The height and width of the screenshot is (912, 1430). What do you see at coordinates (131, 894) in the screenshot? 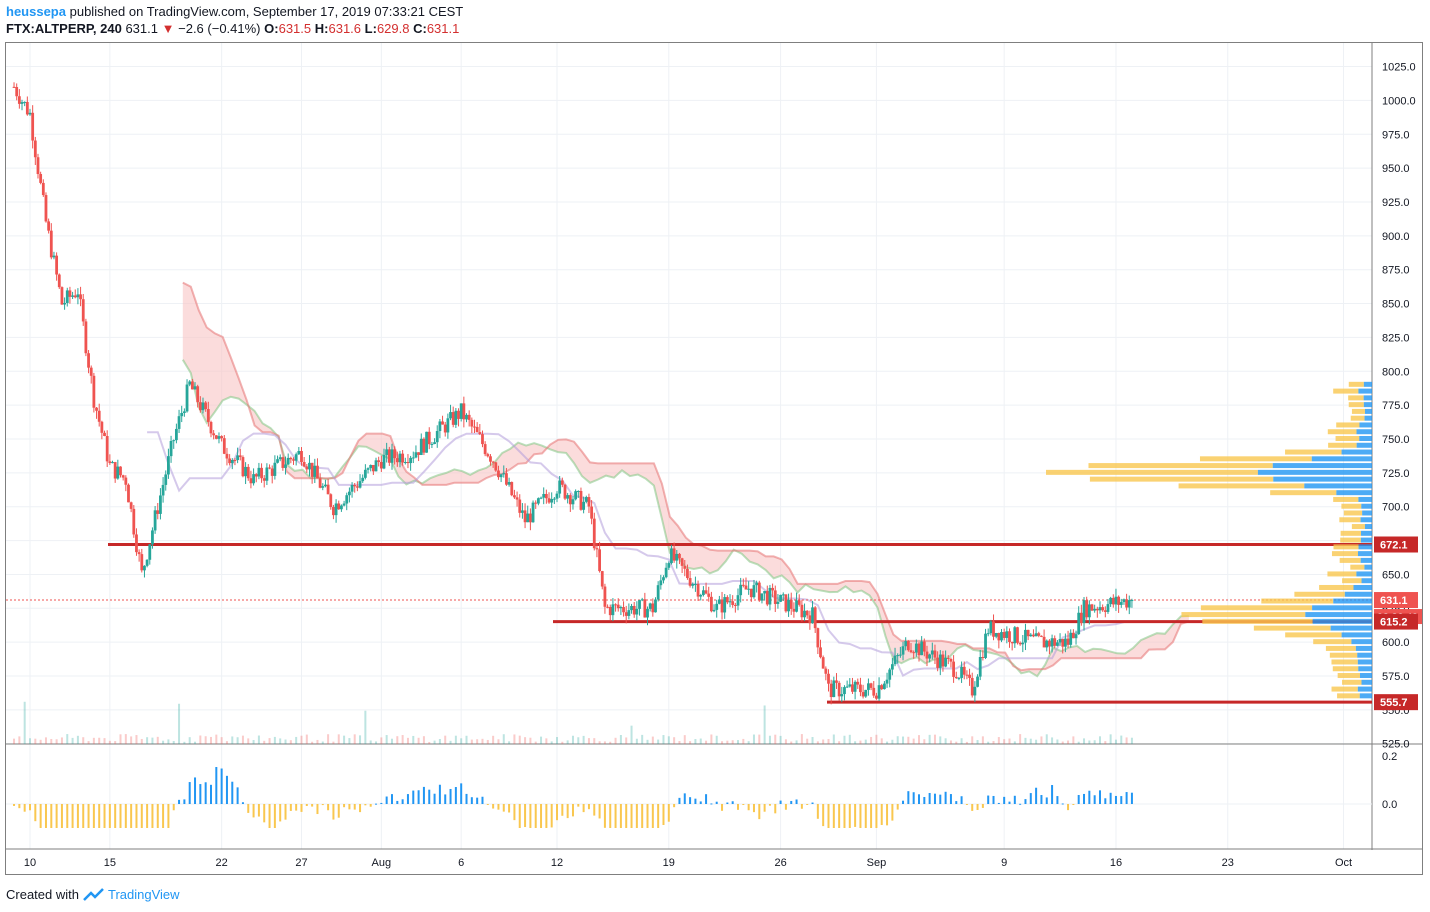
I see `tradingview-logo: TradingView` at bounding box center [131, 894].